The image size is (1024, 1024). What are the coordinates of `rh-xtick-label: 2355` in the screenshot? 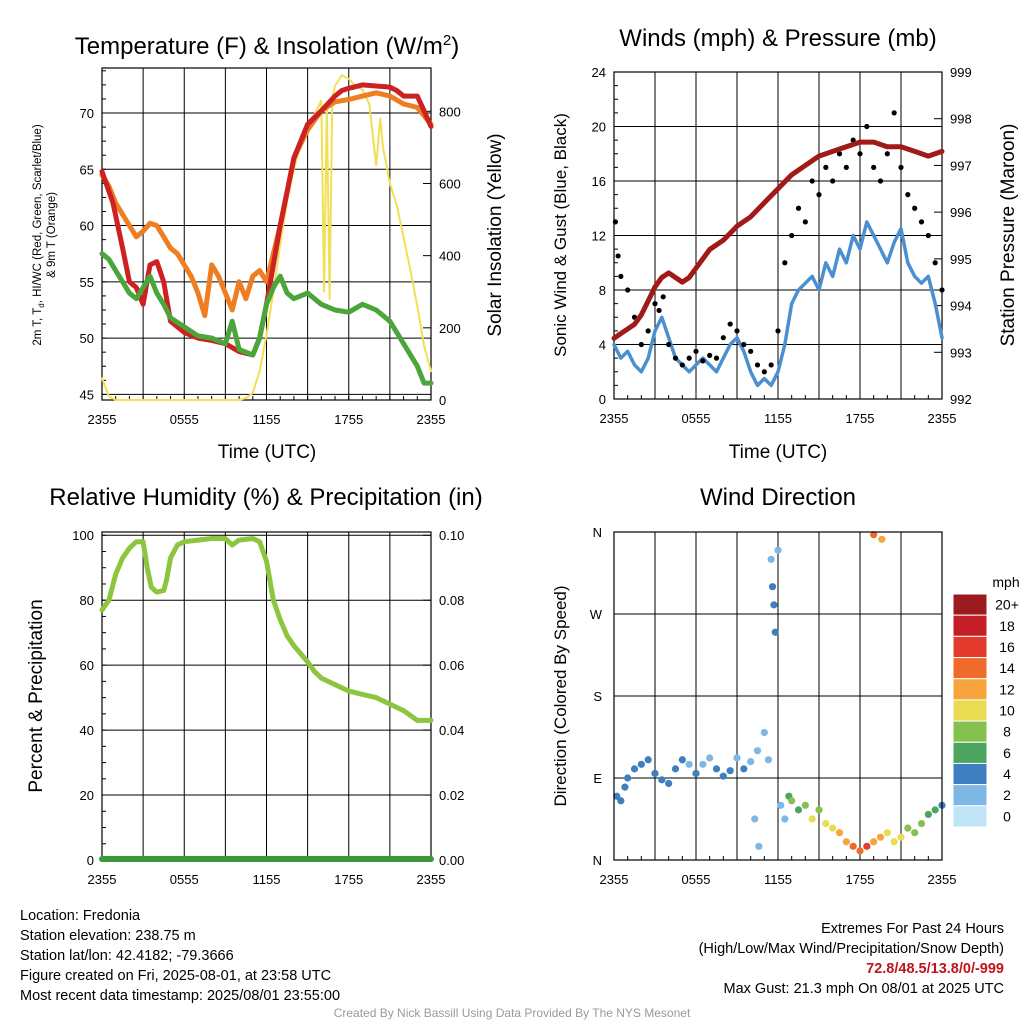 It's located at (102, 879).